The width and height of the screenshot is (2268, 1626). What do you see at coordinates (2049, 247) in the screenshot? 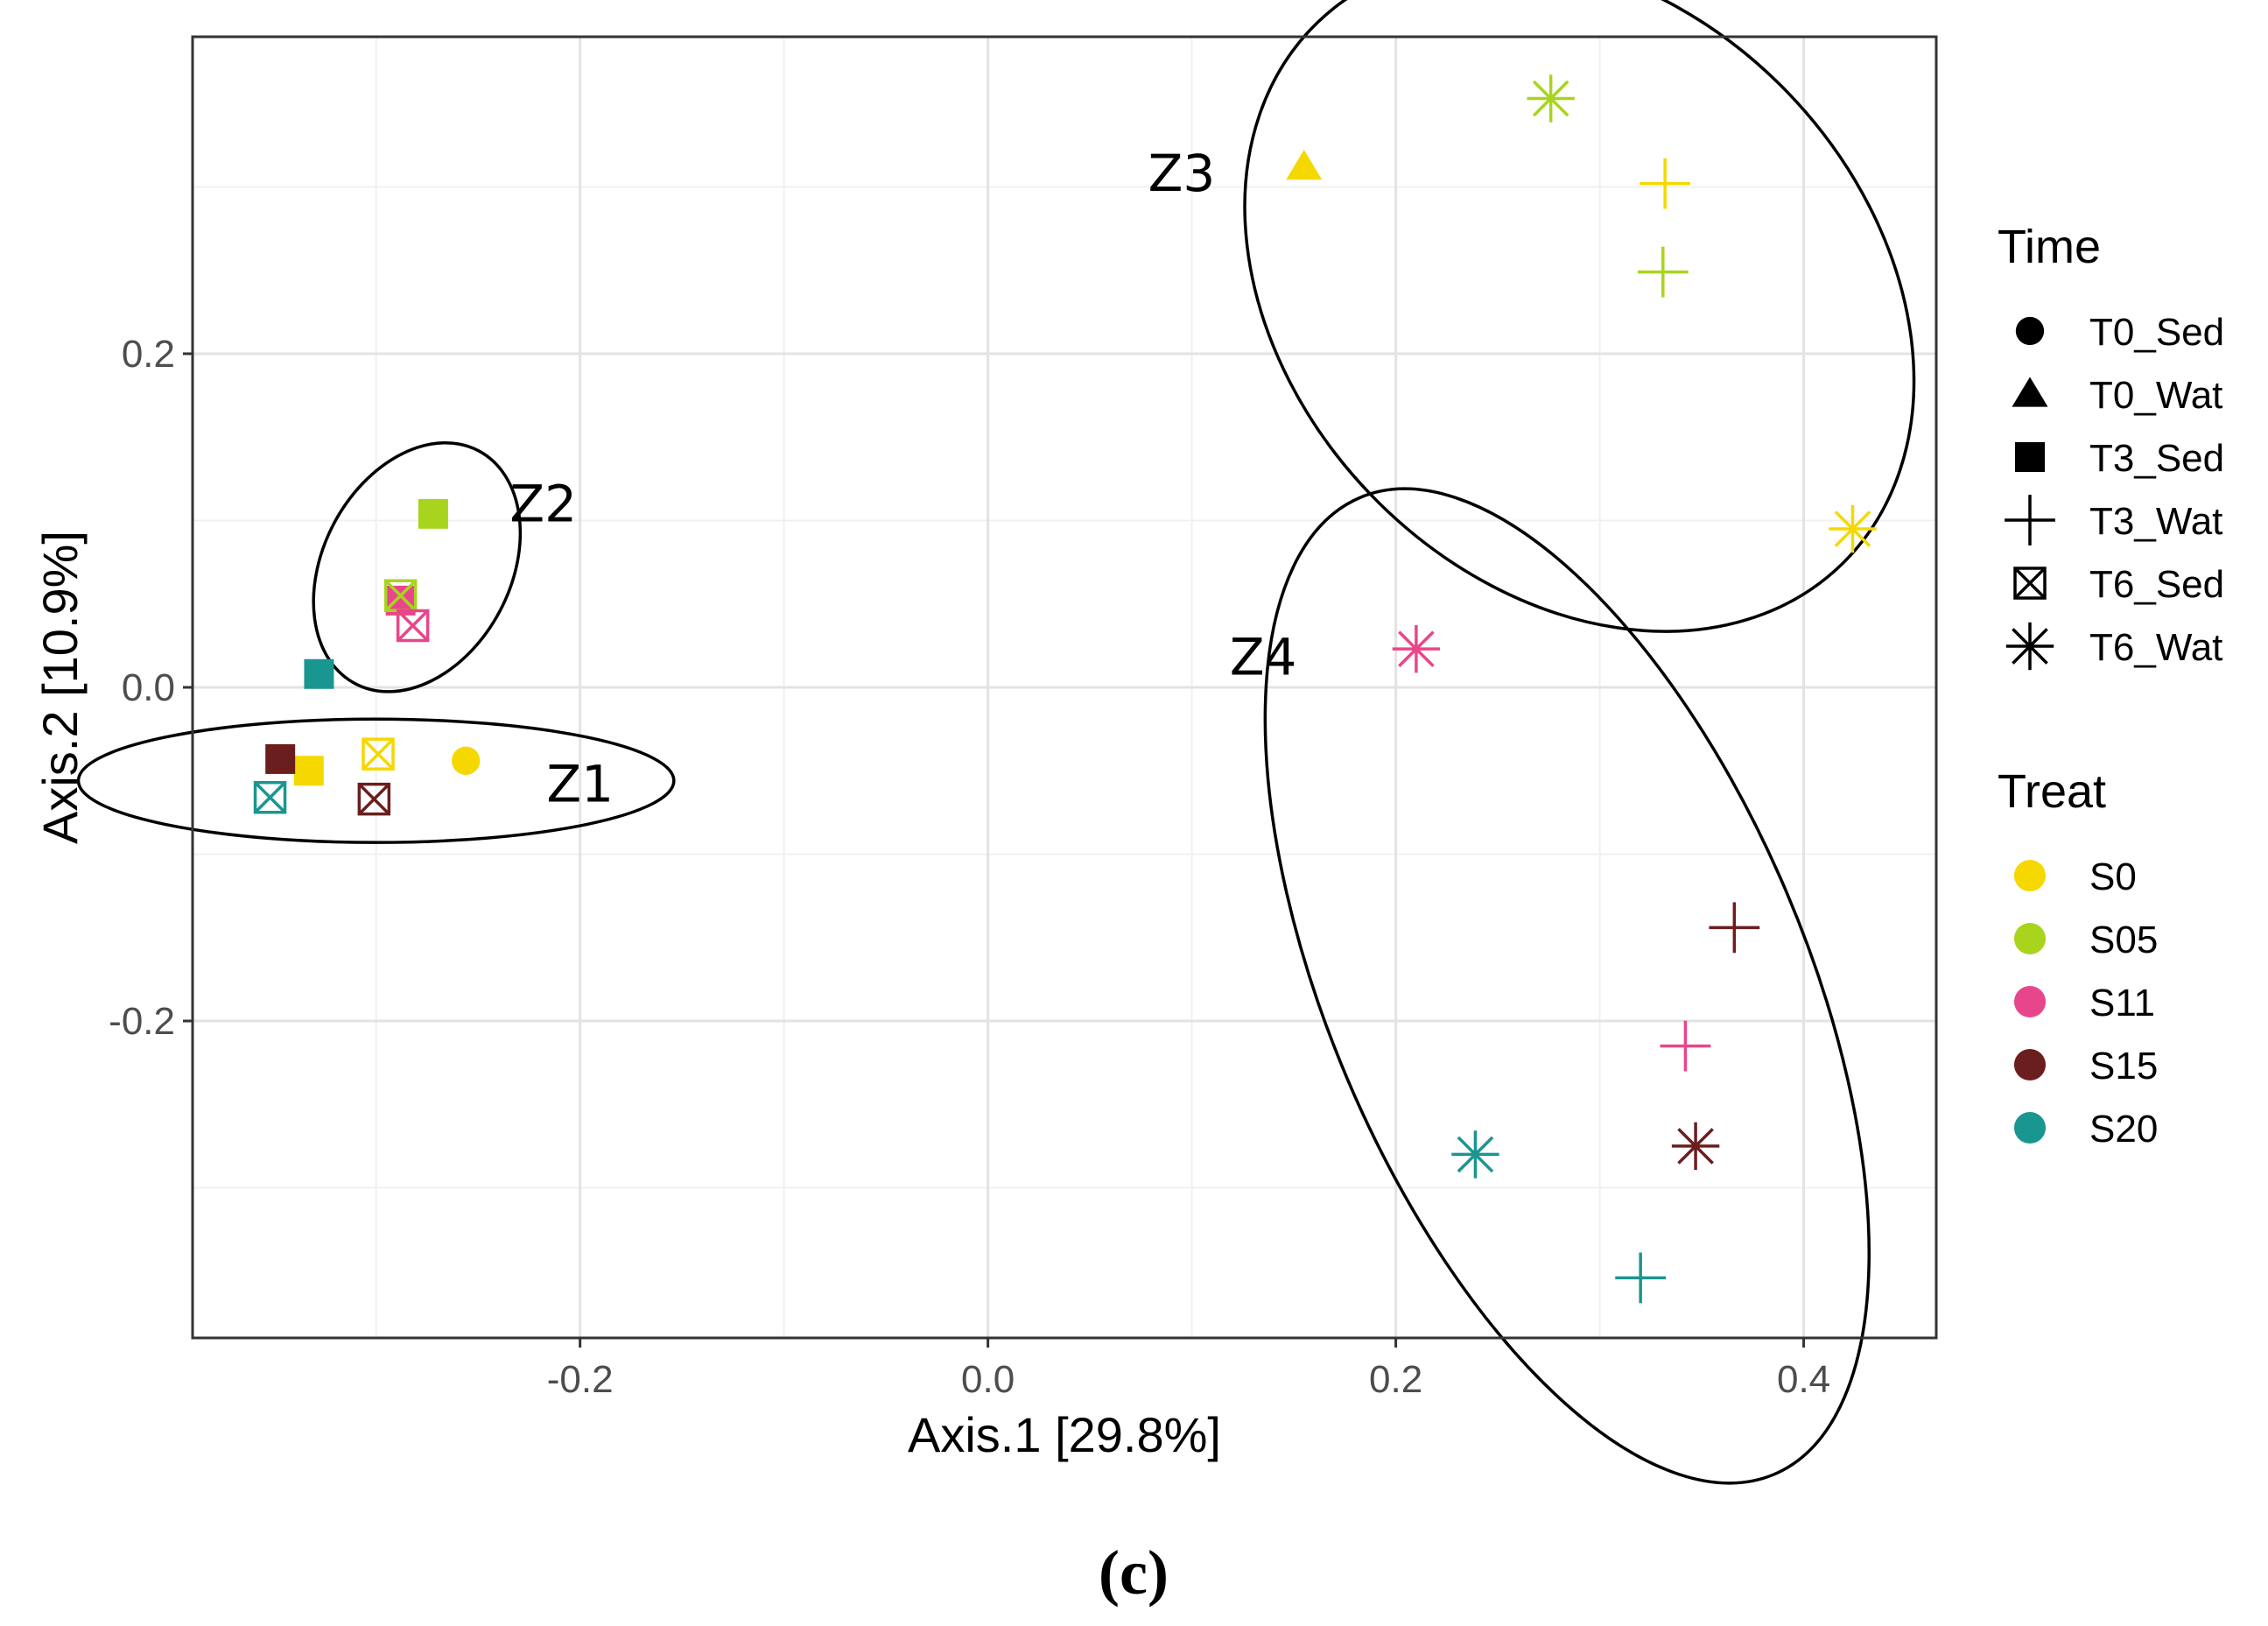
I see `legend-title-time: Time` at bounding box center [2049, 247].